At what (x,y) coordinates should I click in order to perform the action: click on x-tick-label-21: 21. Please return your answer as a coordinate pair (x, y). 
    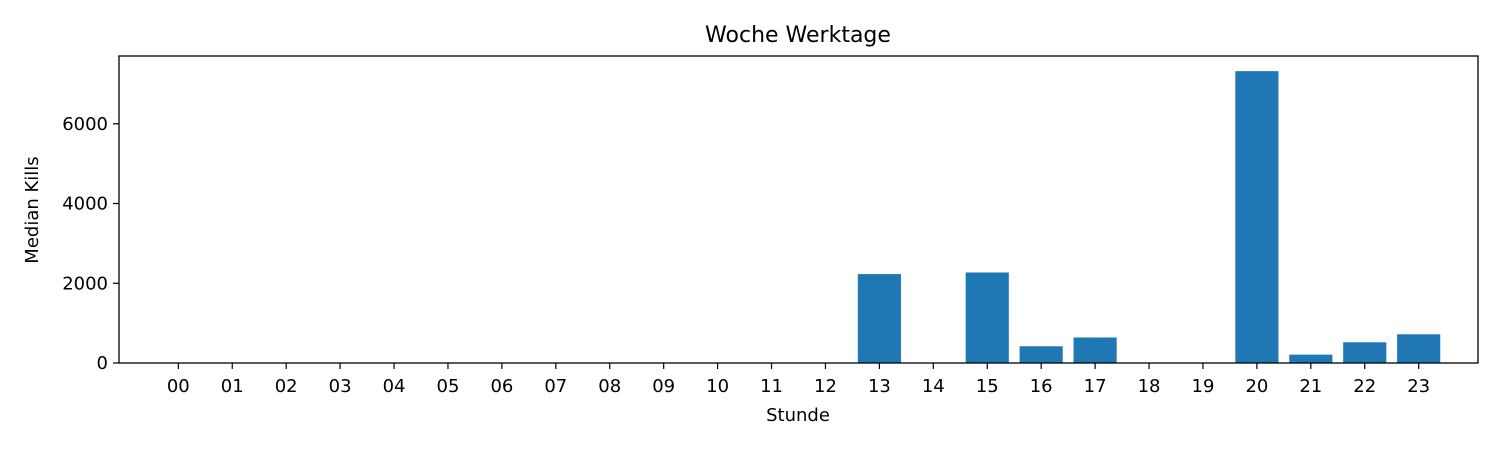
    Looking at the image, I should click on (1310, 386).